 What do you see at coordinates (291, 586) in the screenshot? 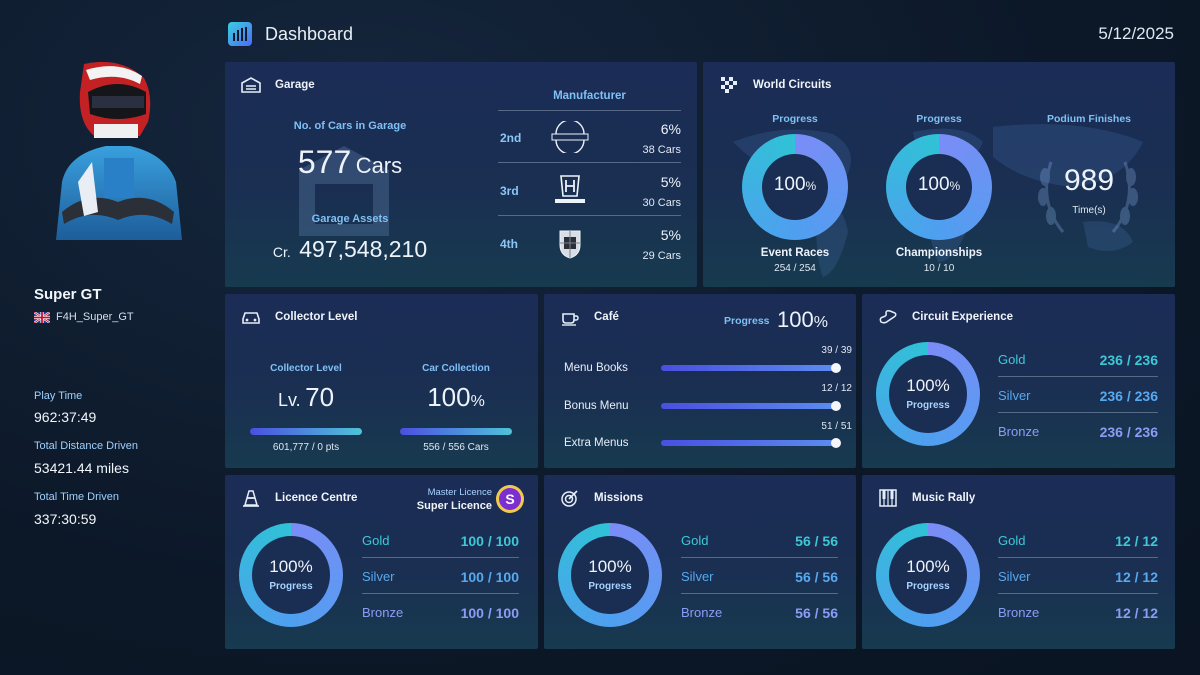
I see `licence-progress-label: Progress` at bounding box center [291, 586].